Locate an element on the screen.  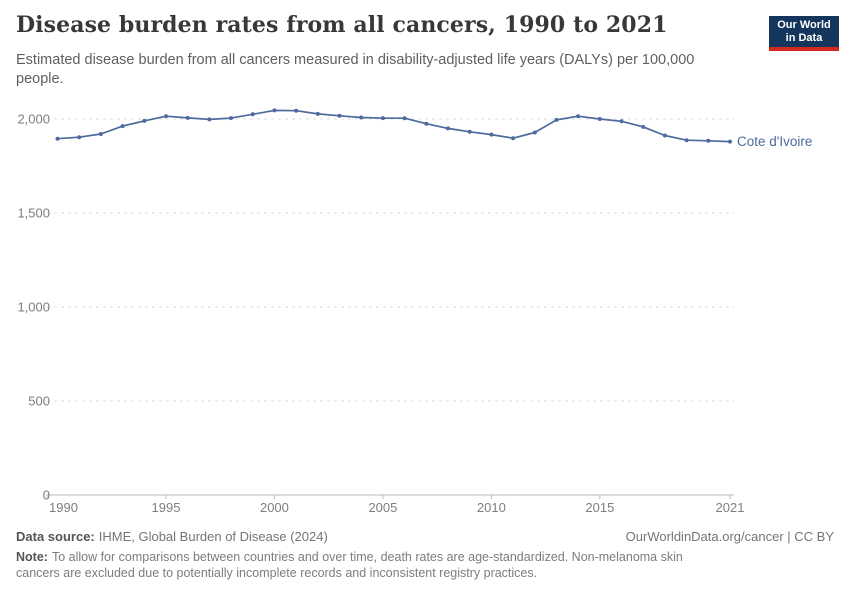
y-axis-tick-label: 0 is located at coordinates (46, 495).